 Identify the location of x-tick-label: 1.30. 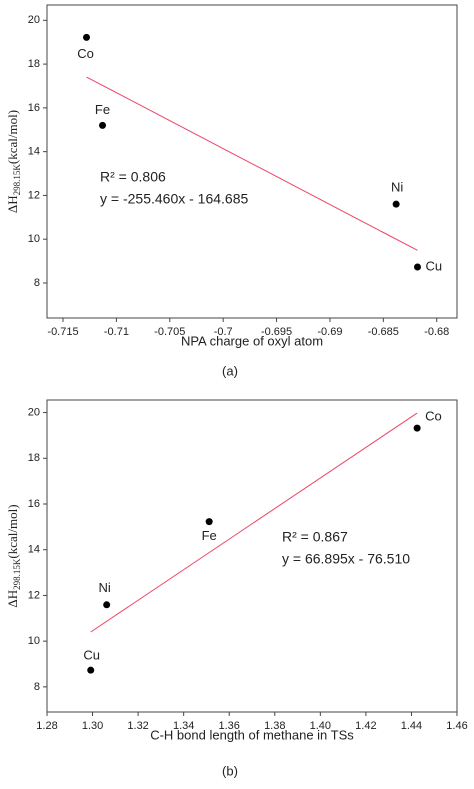
(92, 726).